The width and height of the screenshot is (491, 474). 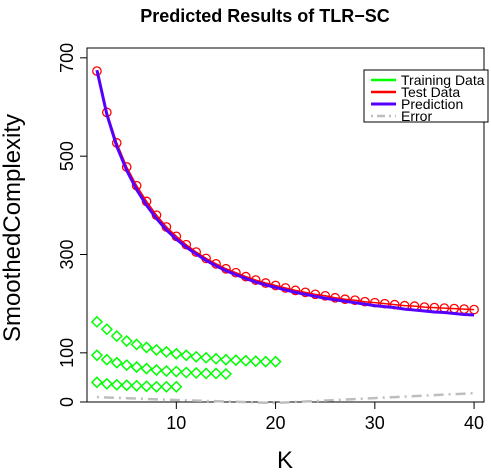 I want to click on y-tick-label: 0, so click(x=67, y=402).